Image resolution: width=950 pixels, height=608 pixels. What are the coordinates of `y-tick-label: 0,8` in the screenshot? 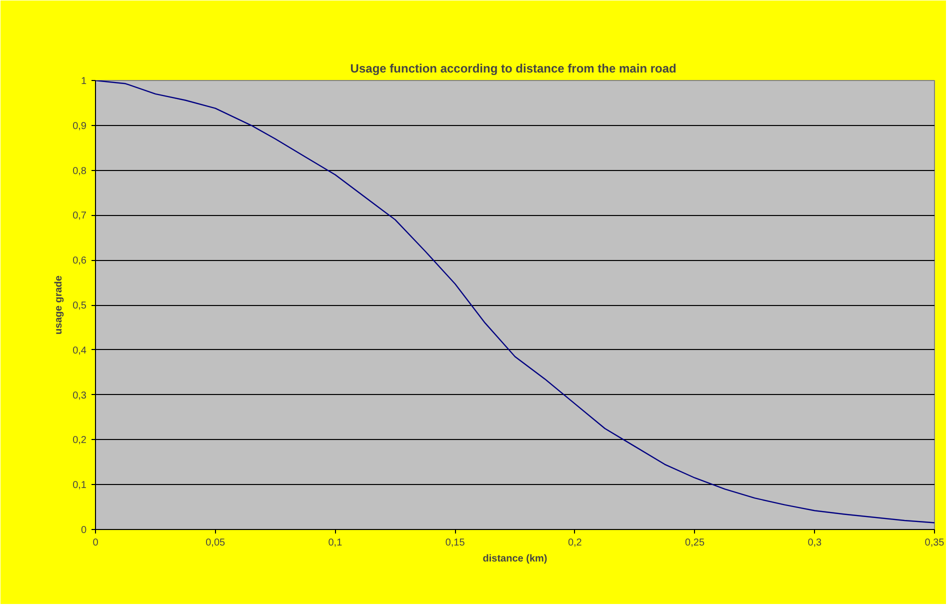 It's located at (79, 171).